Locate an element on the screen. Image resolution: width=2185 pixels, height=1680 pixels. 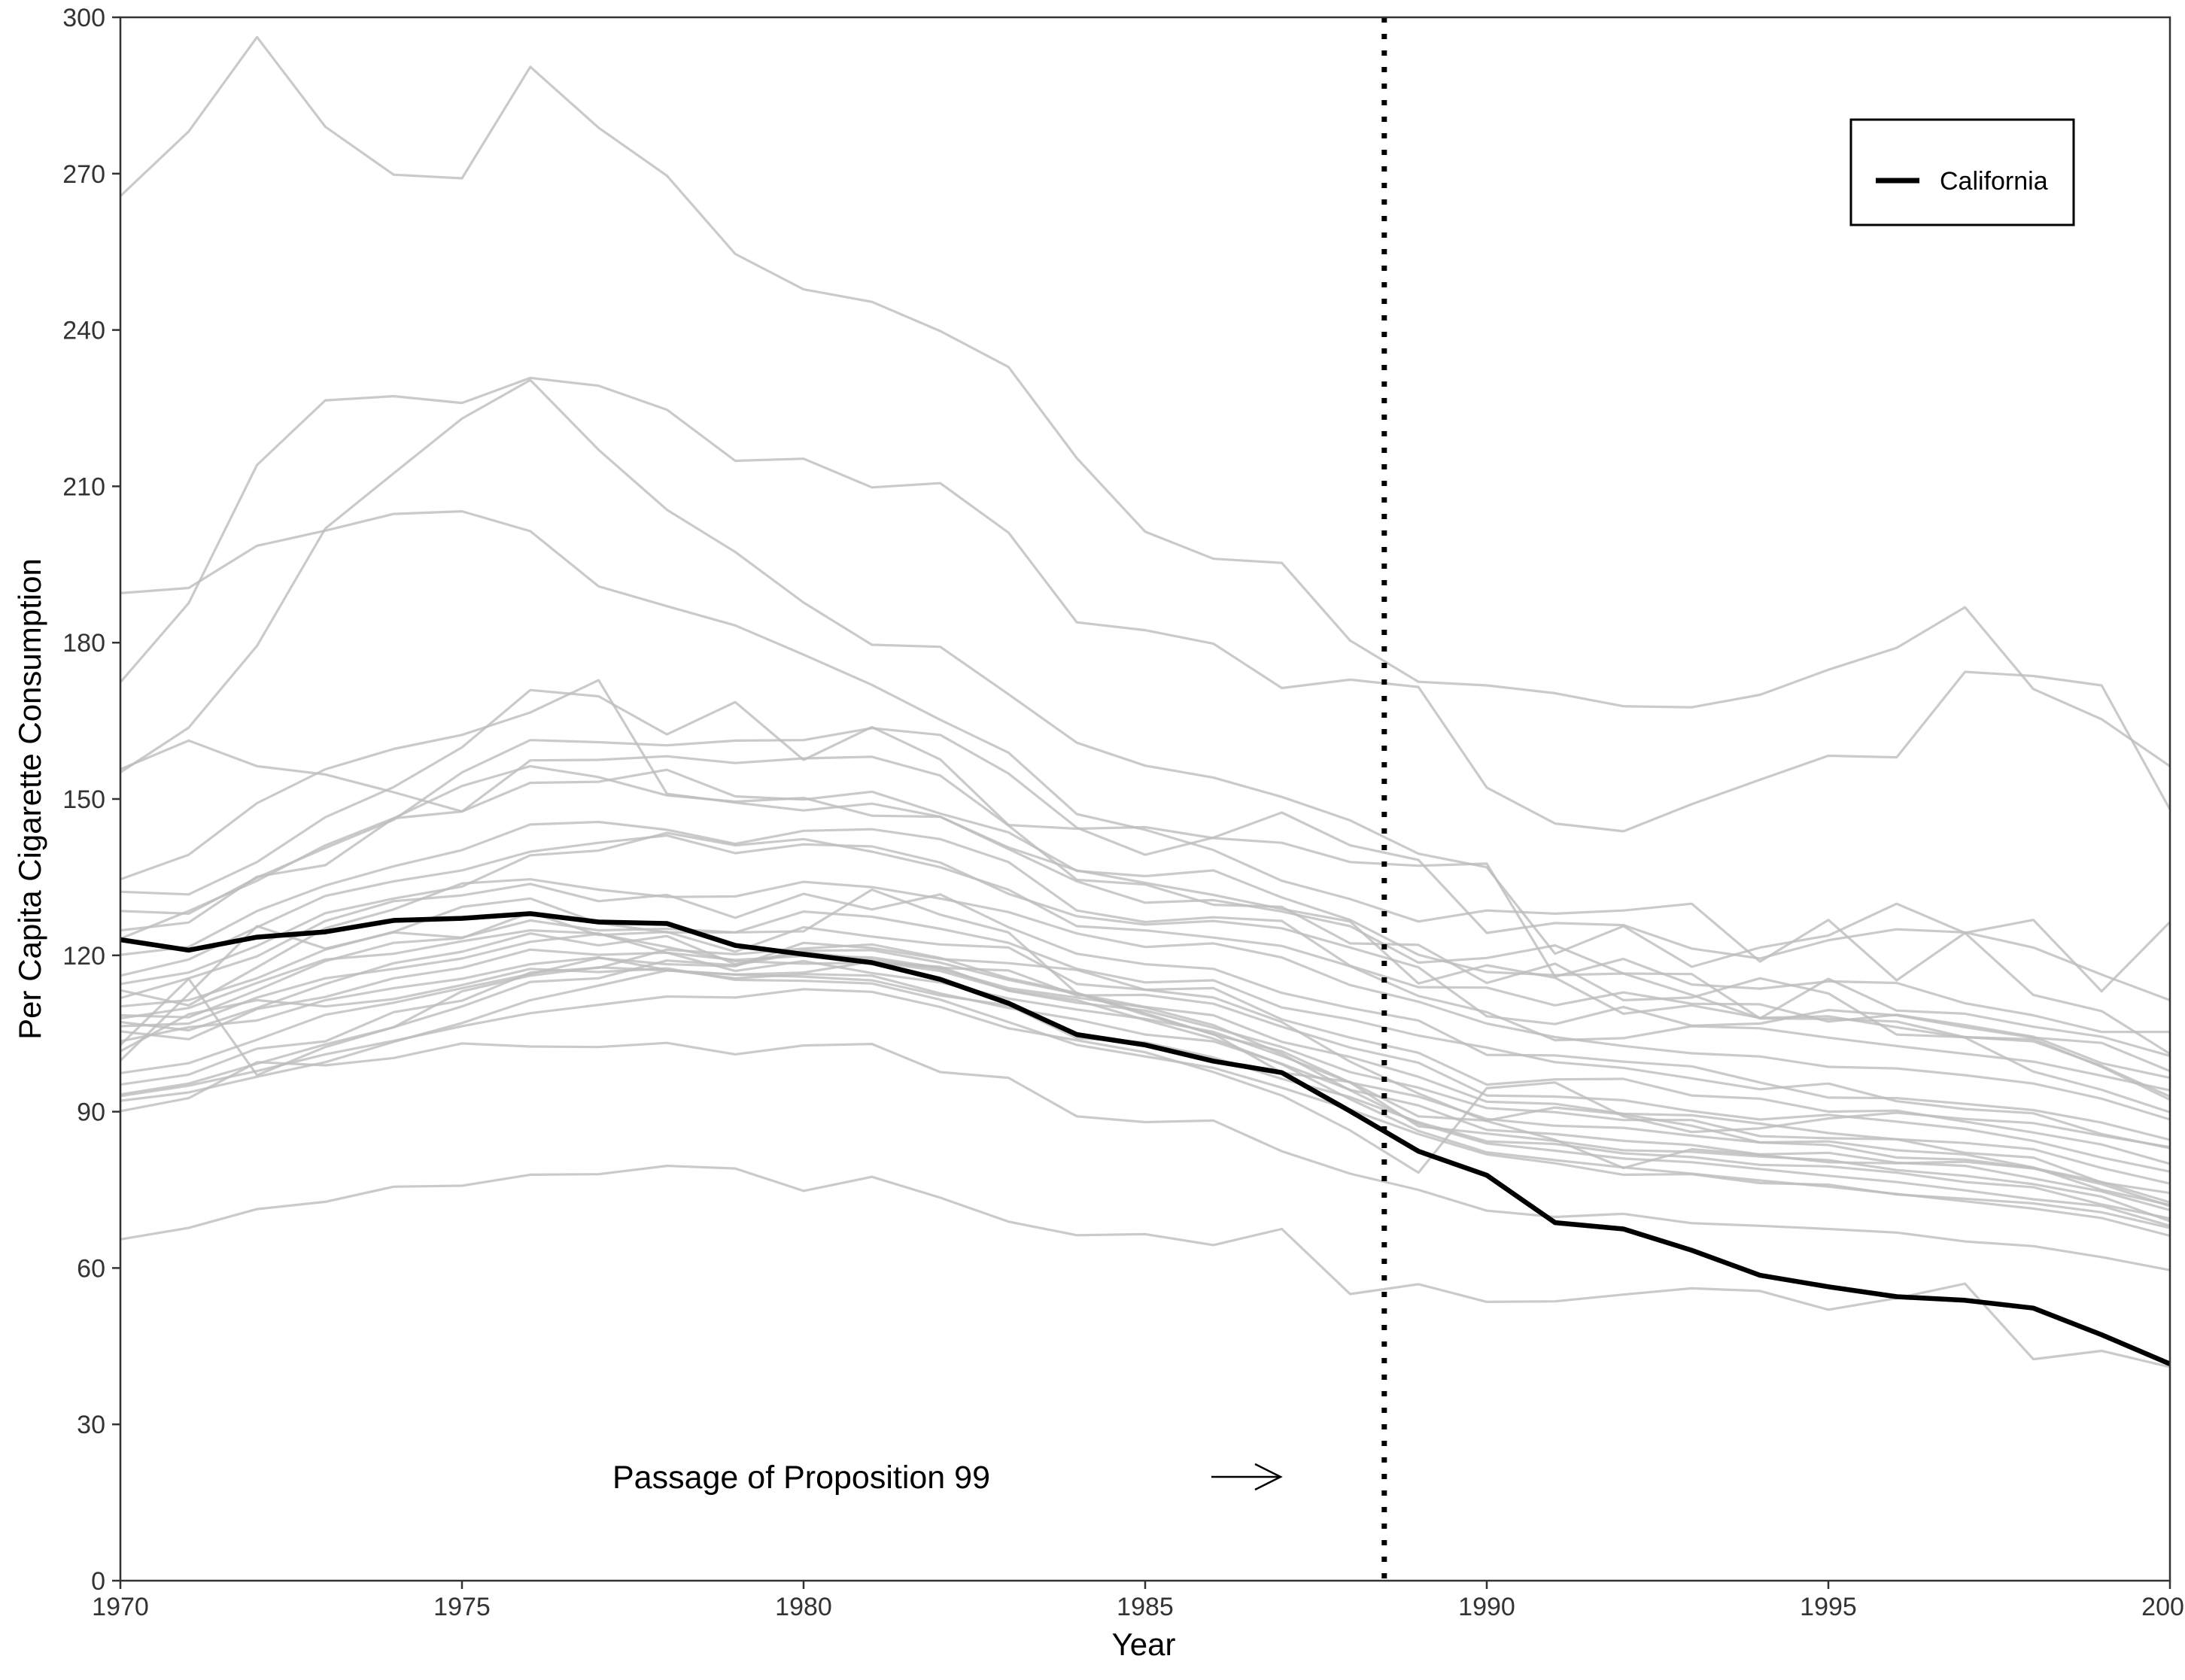
legend-box is located at coordinates (1962, 172).